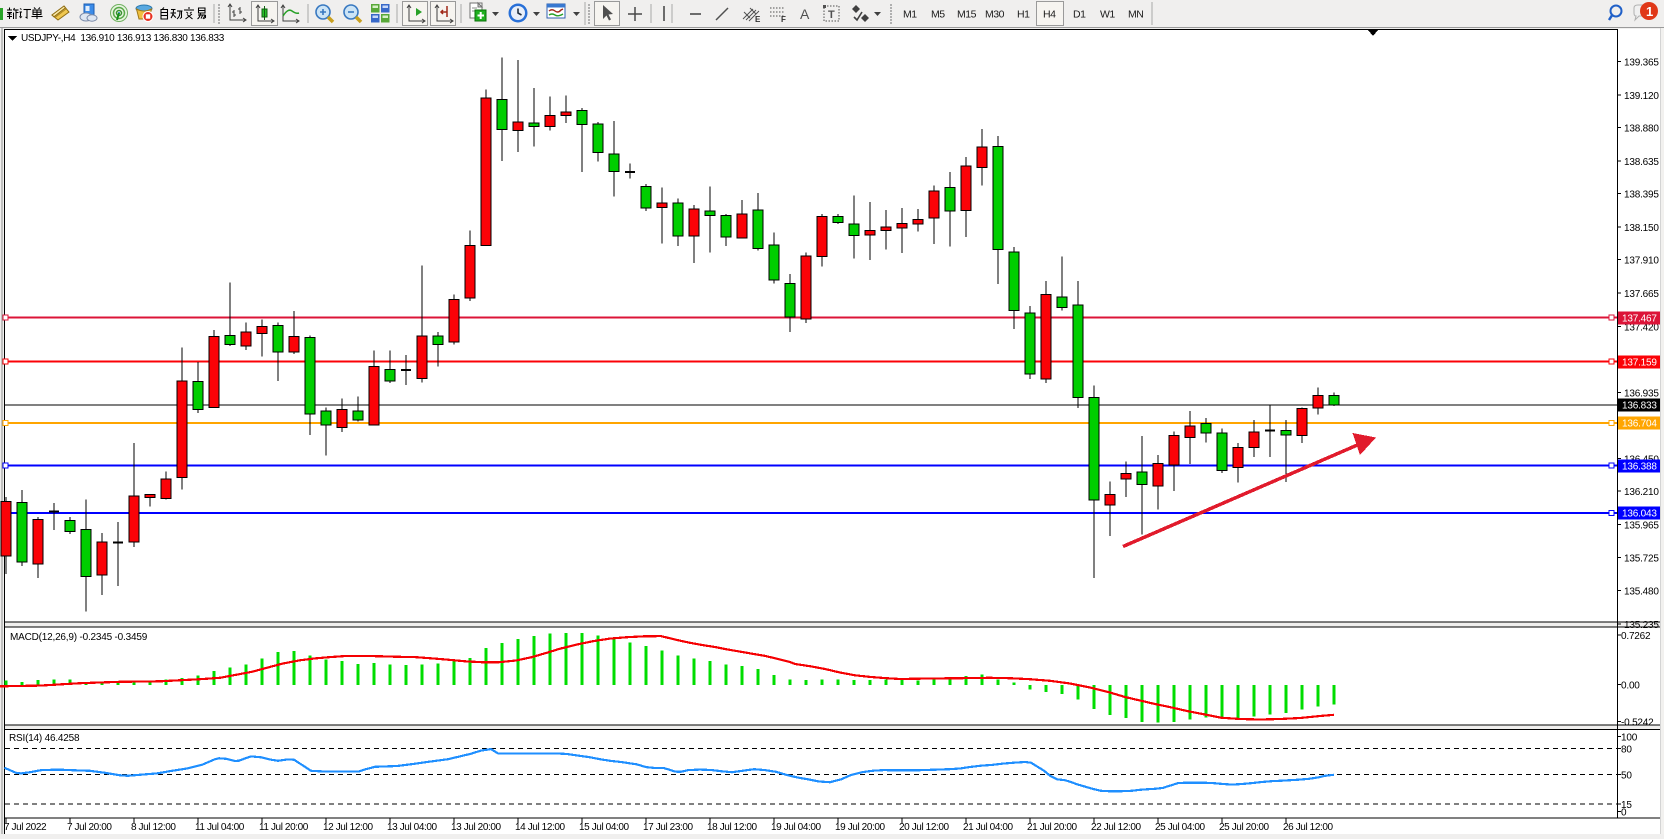 The image size is (1664, 839). I want to click on svg-text: 0.7262, so click(1636, 636).